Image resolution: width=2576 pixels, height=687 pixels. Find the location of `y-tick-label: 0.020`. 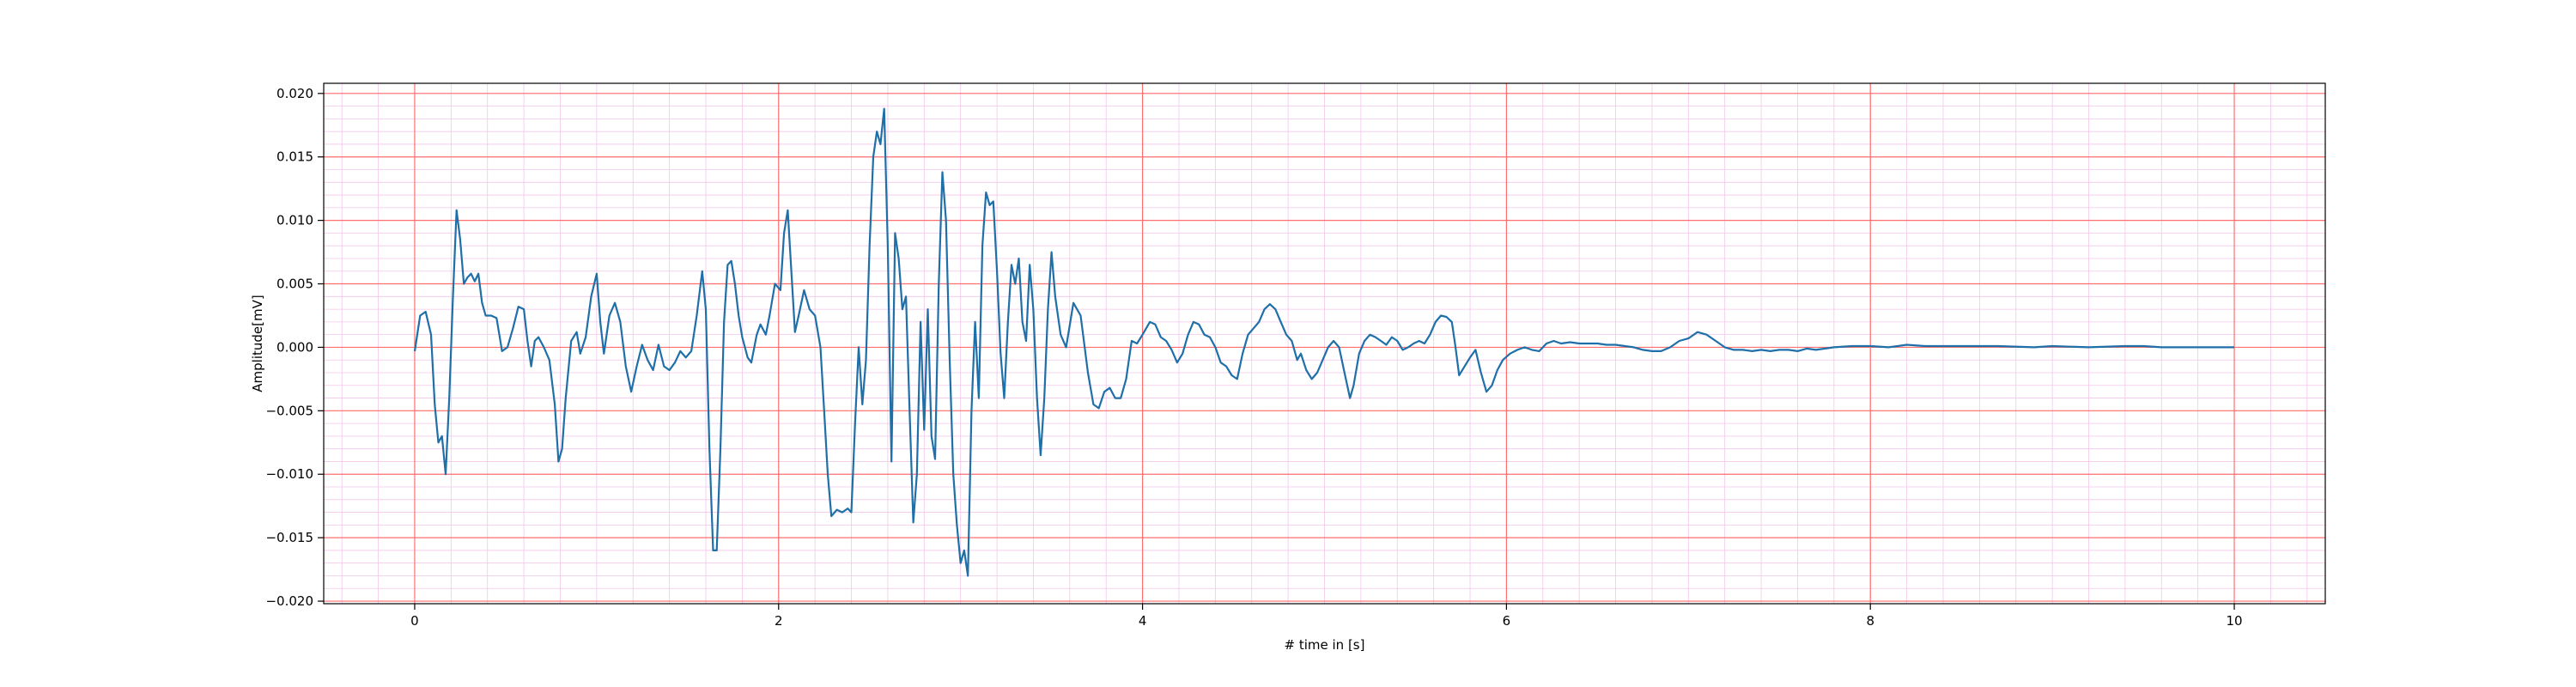

y-tick-label: 0.020 is located at coordinates (294, 93).